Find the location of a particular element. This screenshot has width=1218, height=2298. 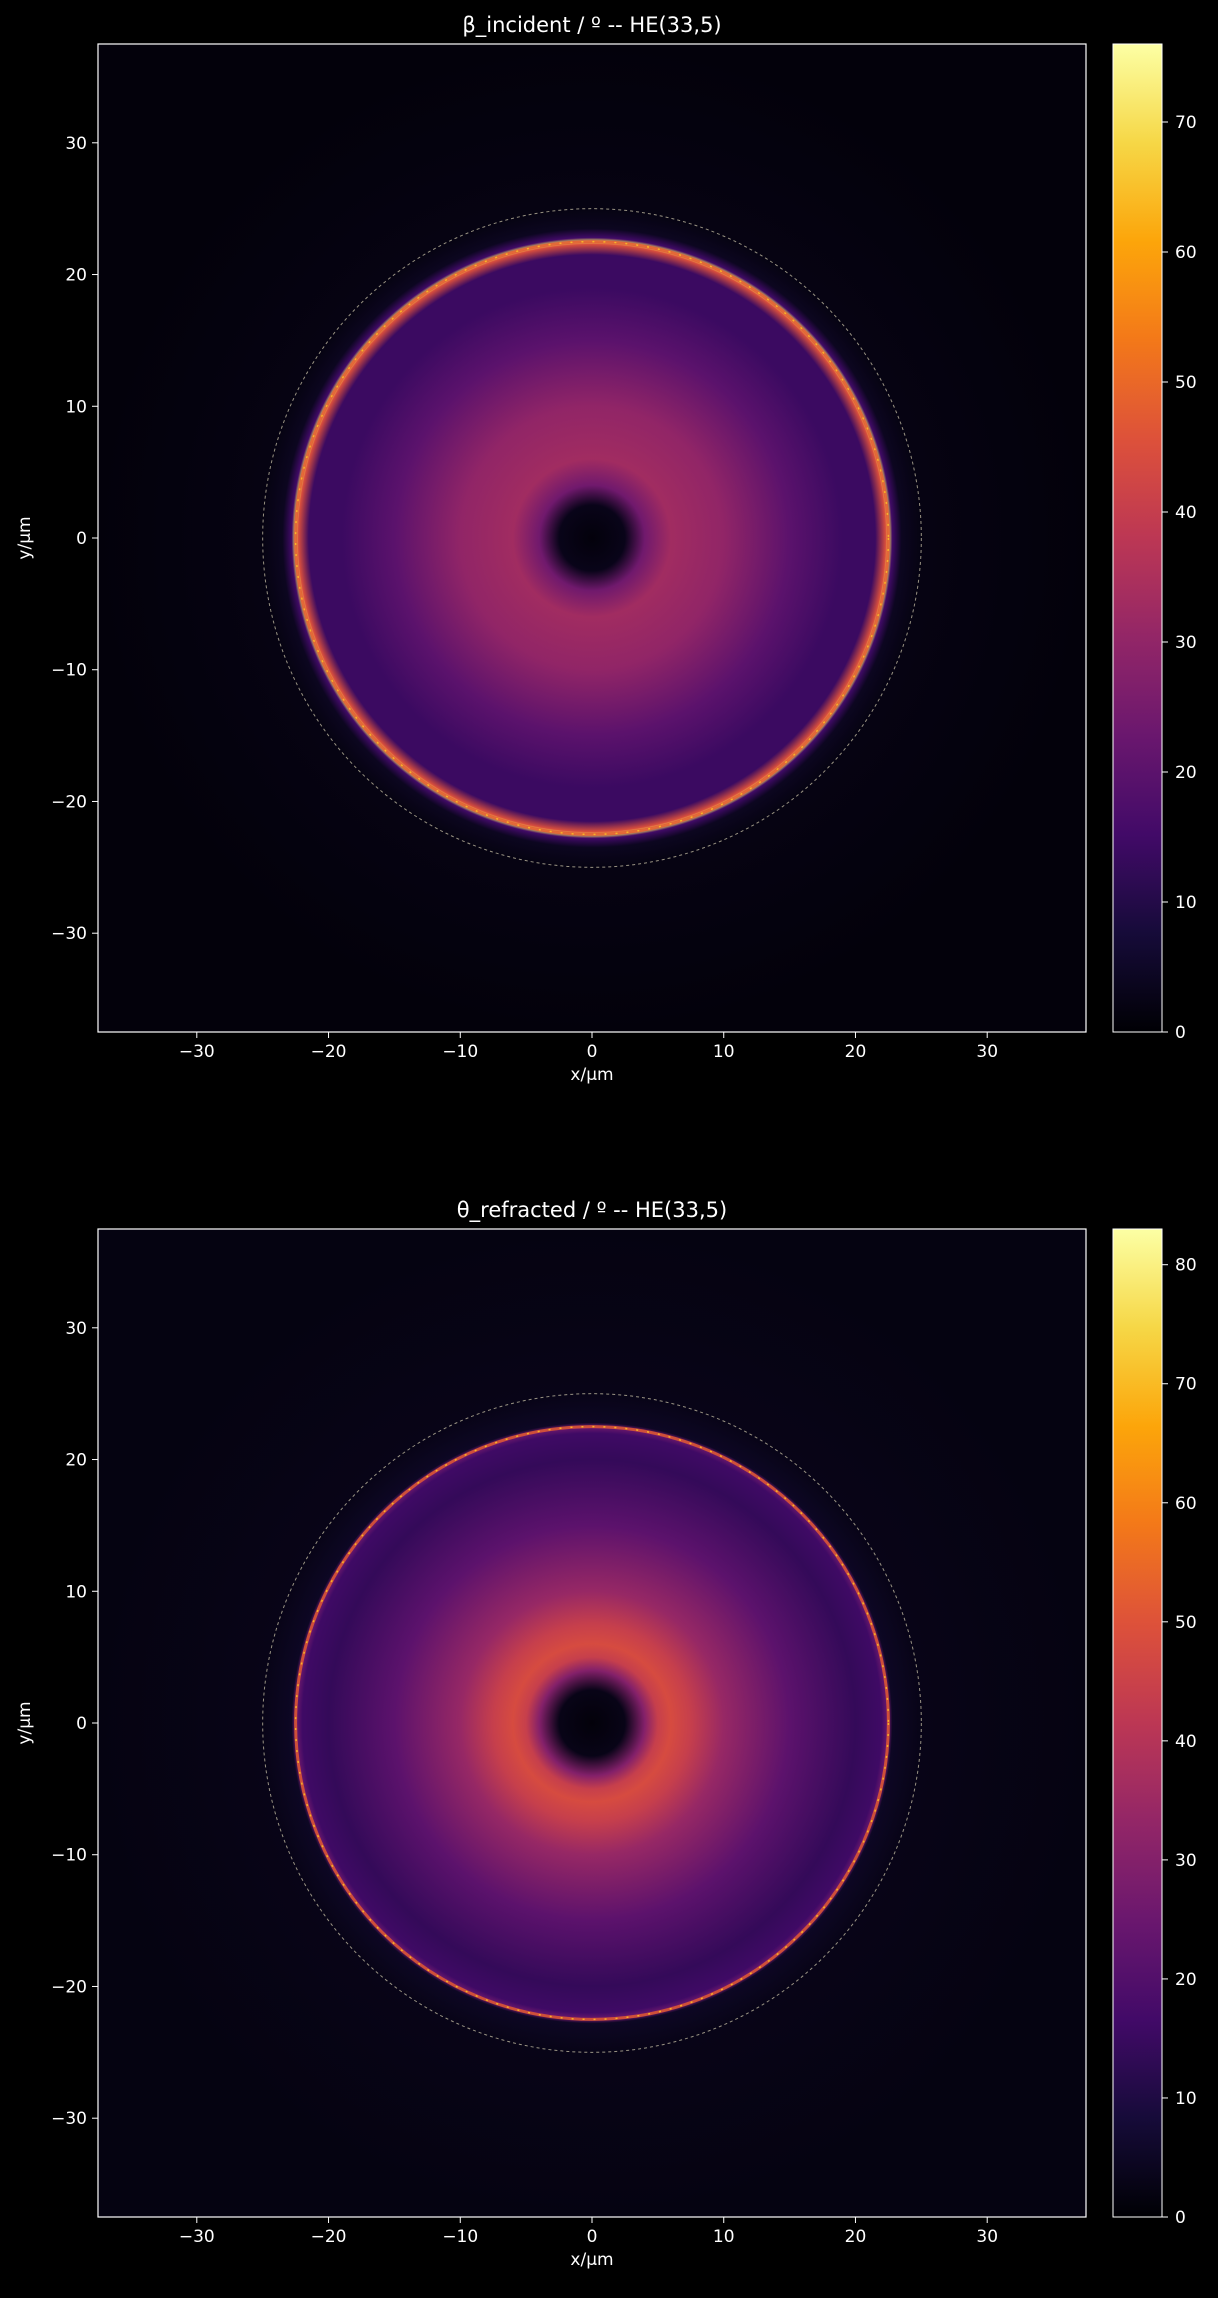

colorbar-tick-label: 80 is located at coordinates (1186, 1266).